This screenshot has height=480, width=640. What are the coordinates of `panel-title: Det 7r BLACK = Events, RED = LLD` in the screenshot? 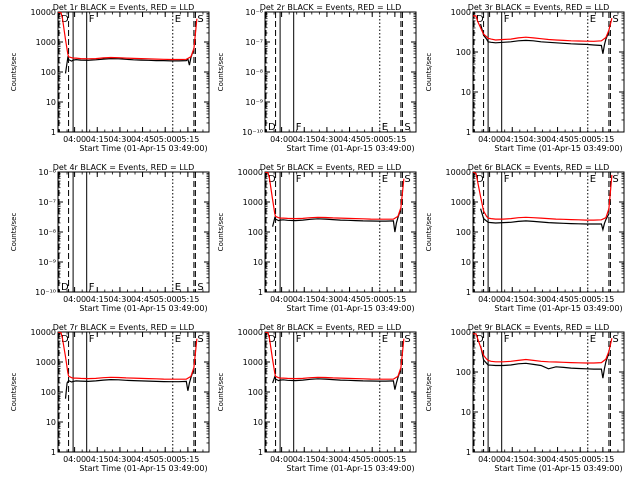 It's located at (124, 327).